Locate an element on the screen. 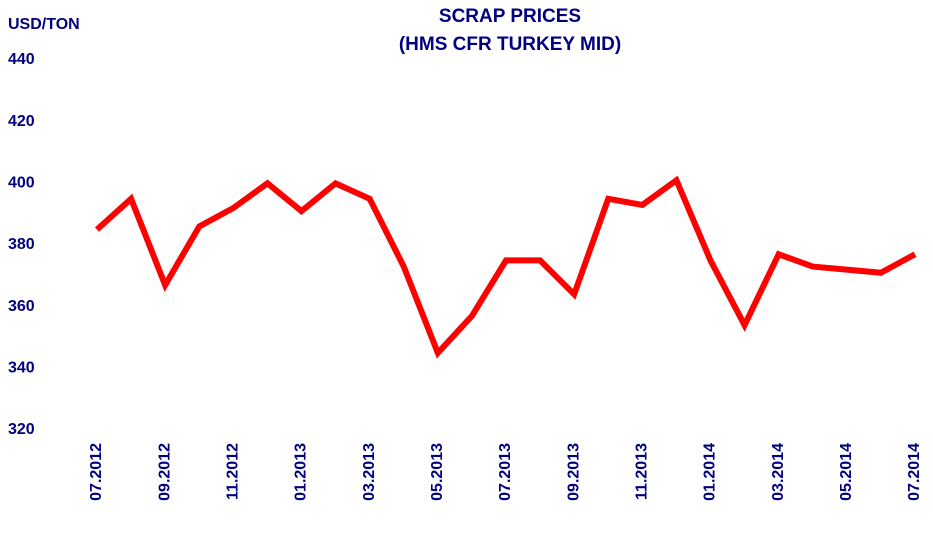 This screenshot has height=534, width=933. y-tick-label: 380 is located at coordinates (21, 244).